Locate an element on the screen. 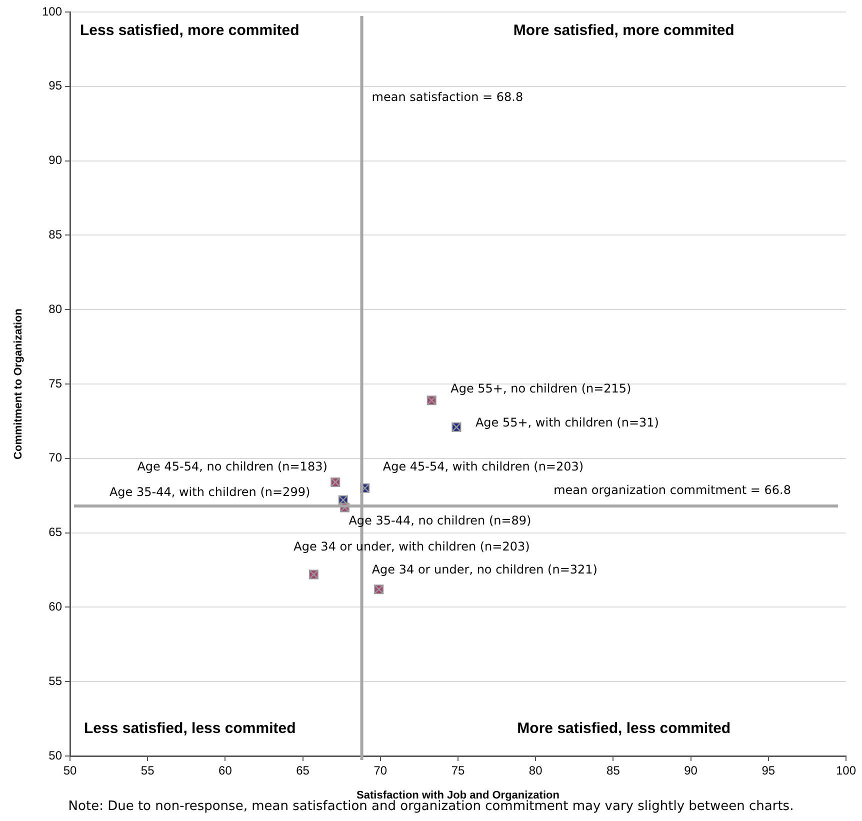 Image resolution: width=862 pixels, height=821 pixels. x-tick-label: 70 is located at coordinates (381, 771).